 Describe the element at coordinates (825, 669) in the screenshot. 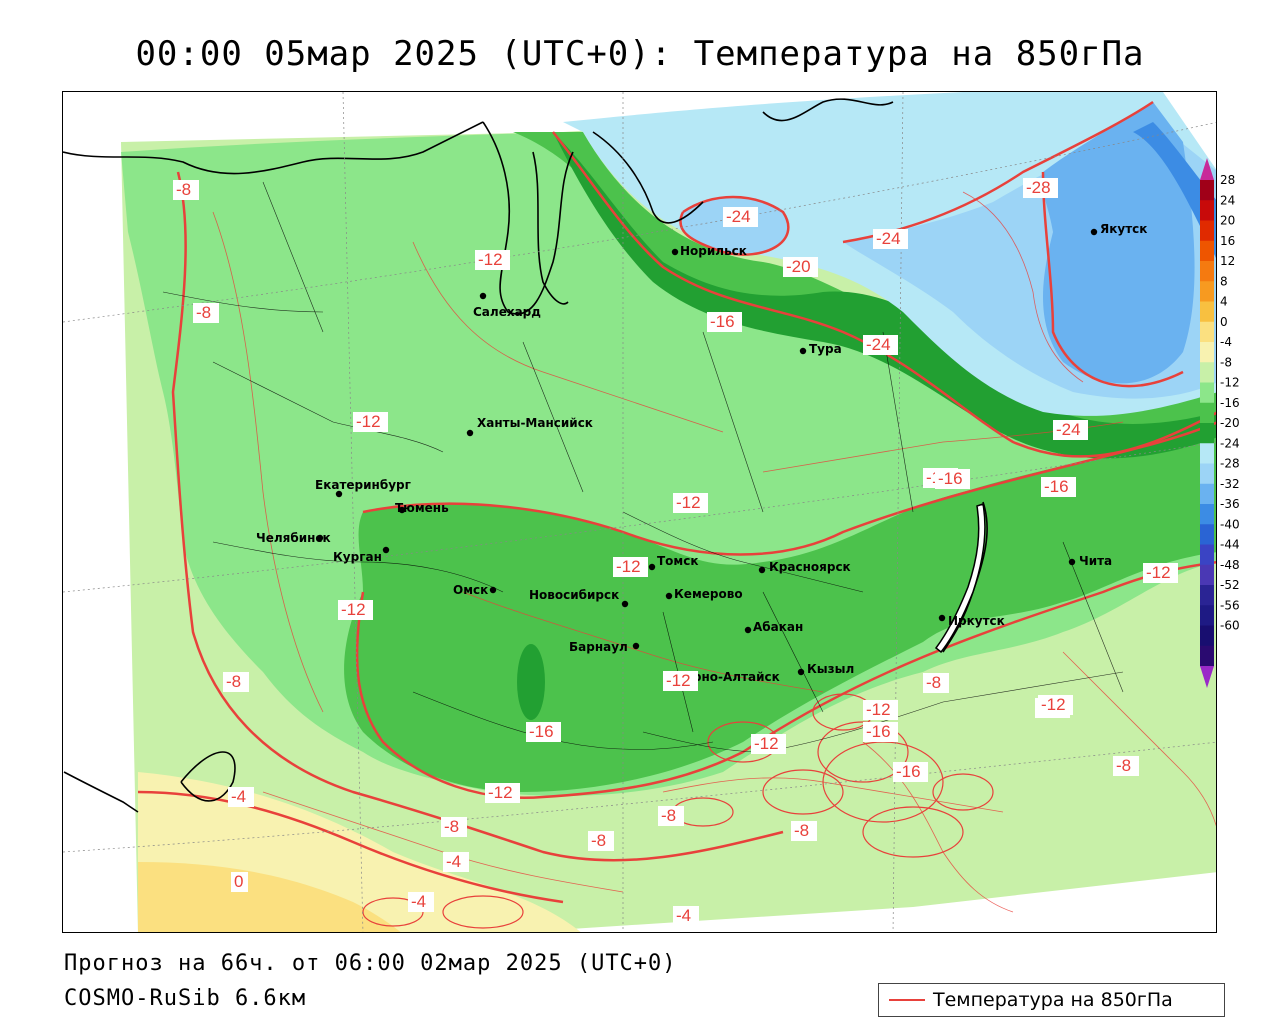

I see `city-kyzyl: Кызыл` at that location.